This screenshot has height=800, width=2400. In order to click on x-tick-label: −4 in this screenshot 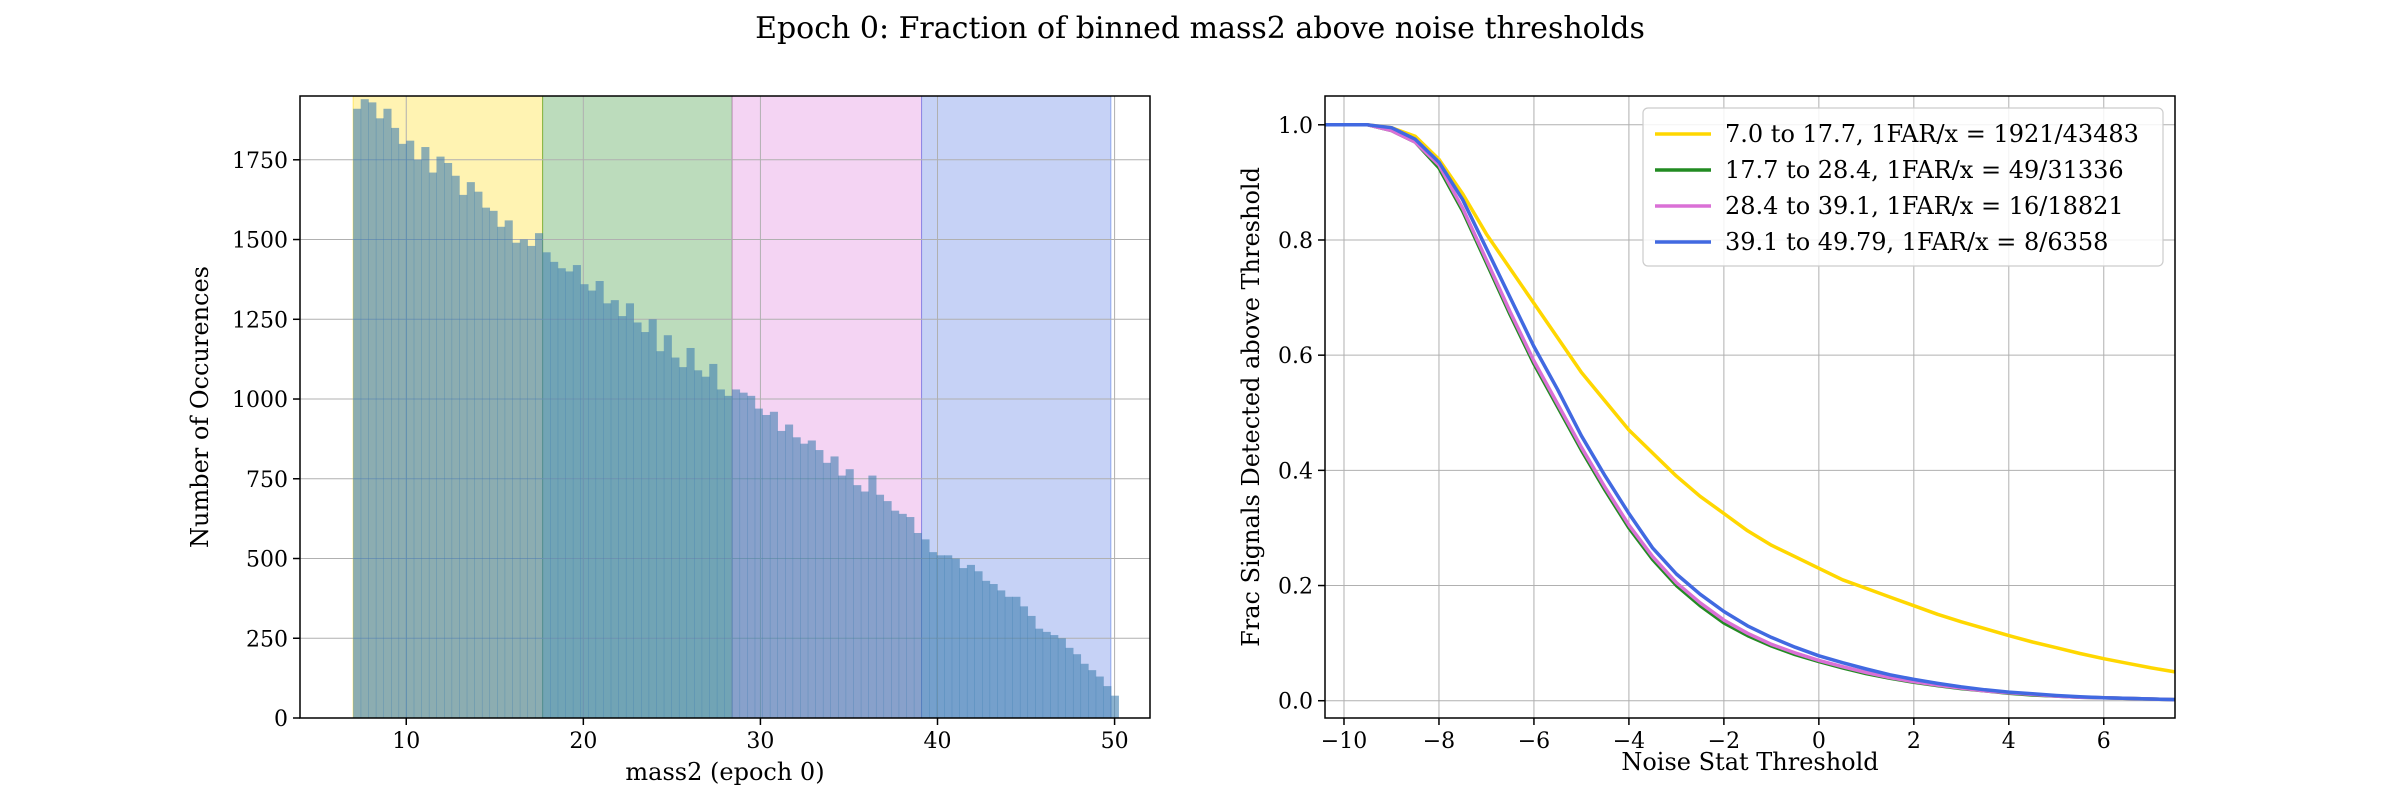, I will do `click(1629, 741)`.